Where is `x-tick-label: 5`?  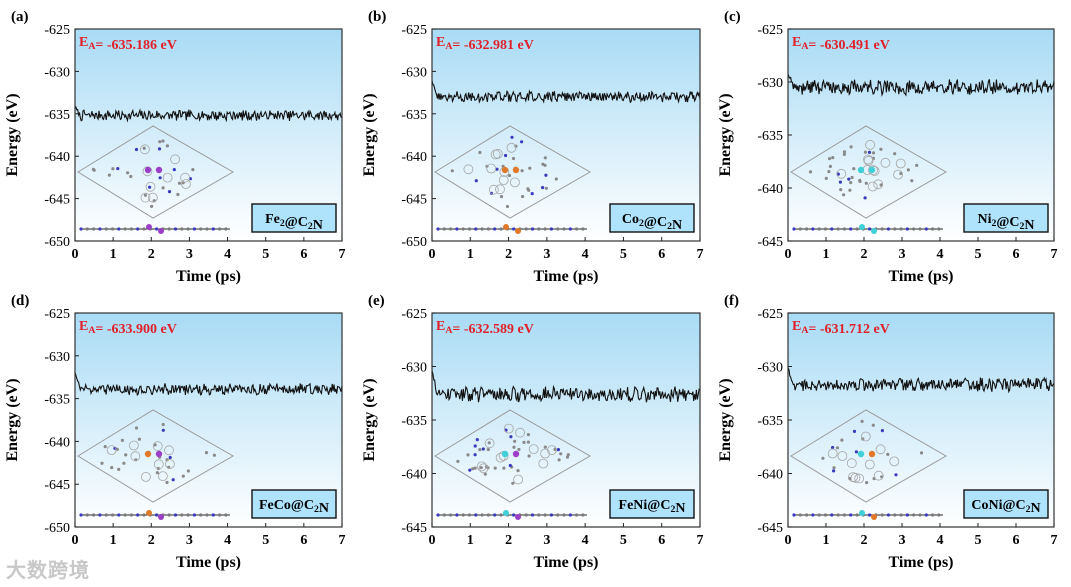
x-tick-label: 5 is located at coordinates (623, 254).